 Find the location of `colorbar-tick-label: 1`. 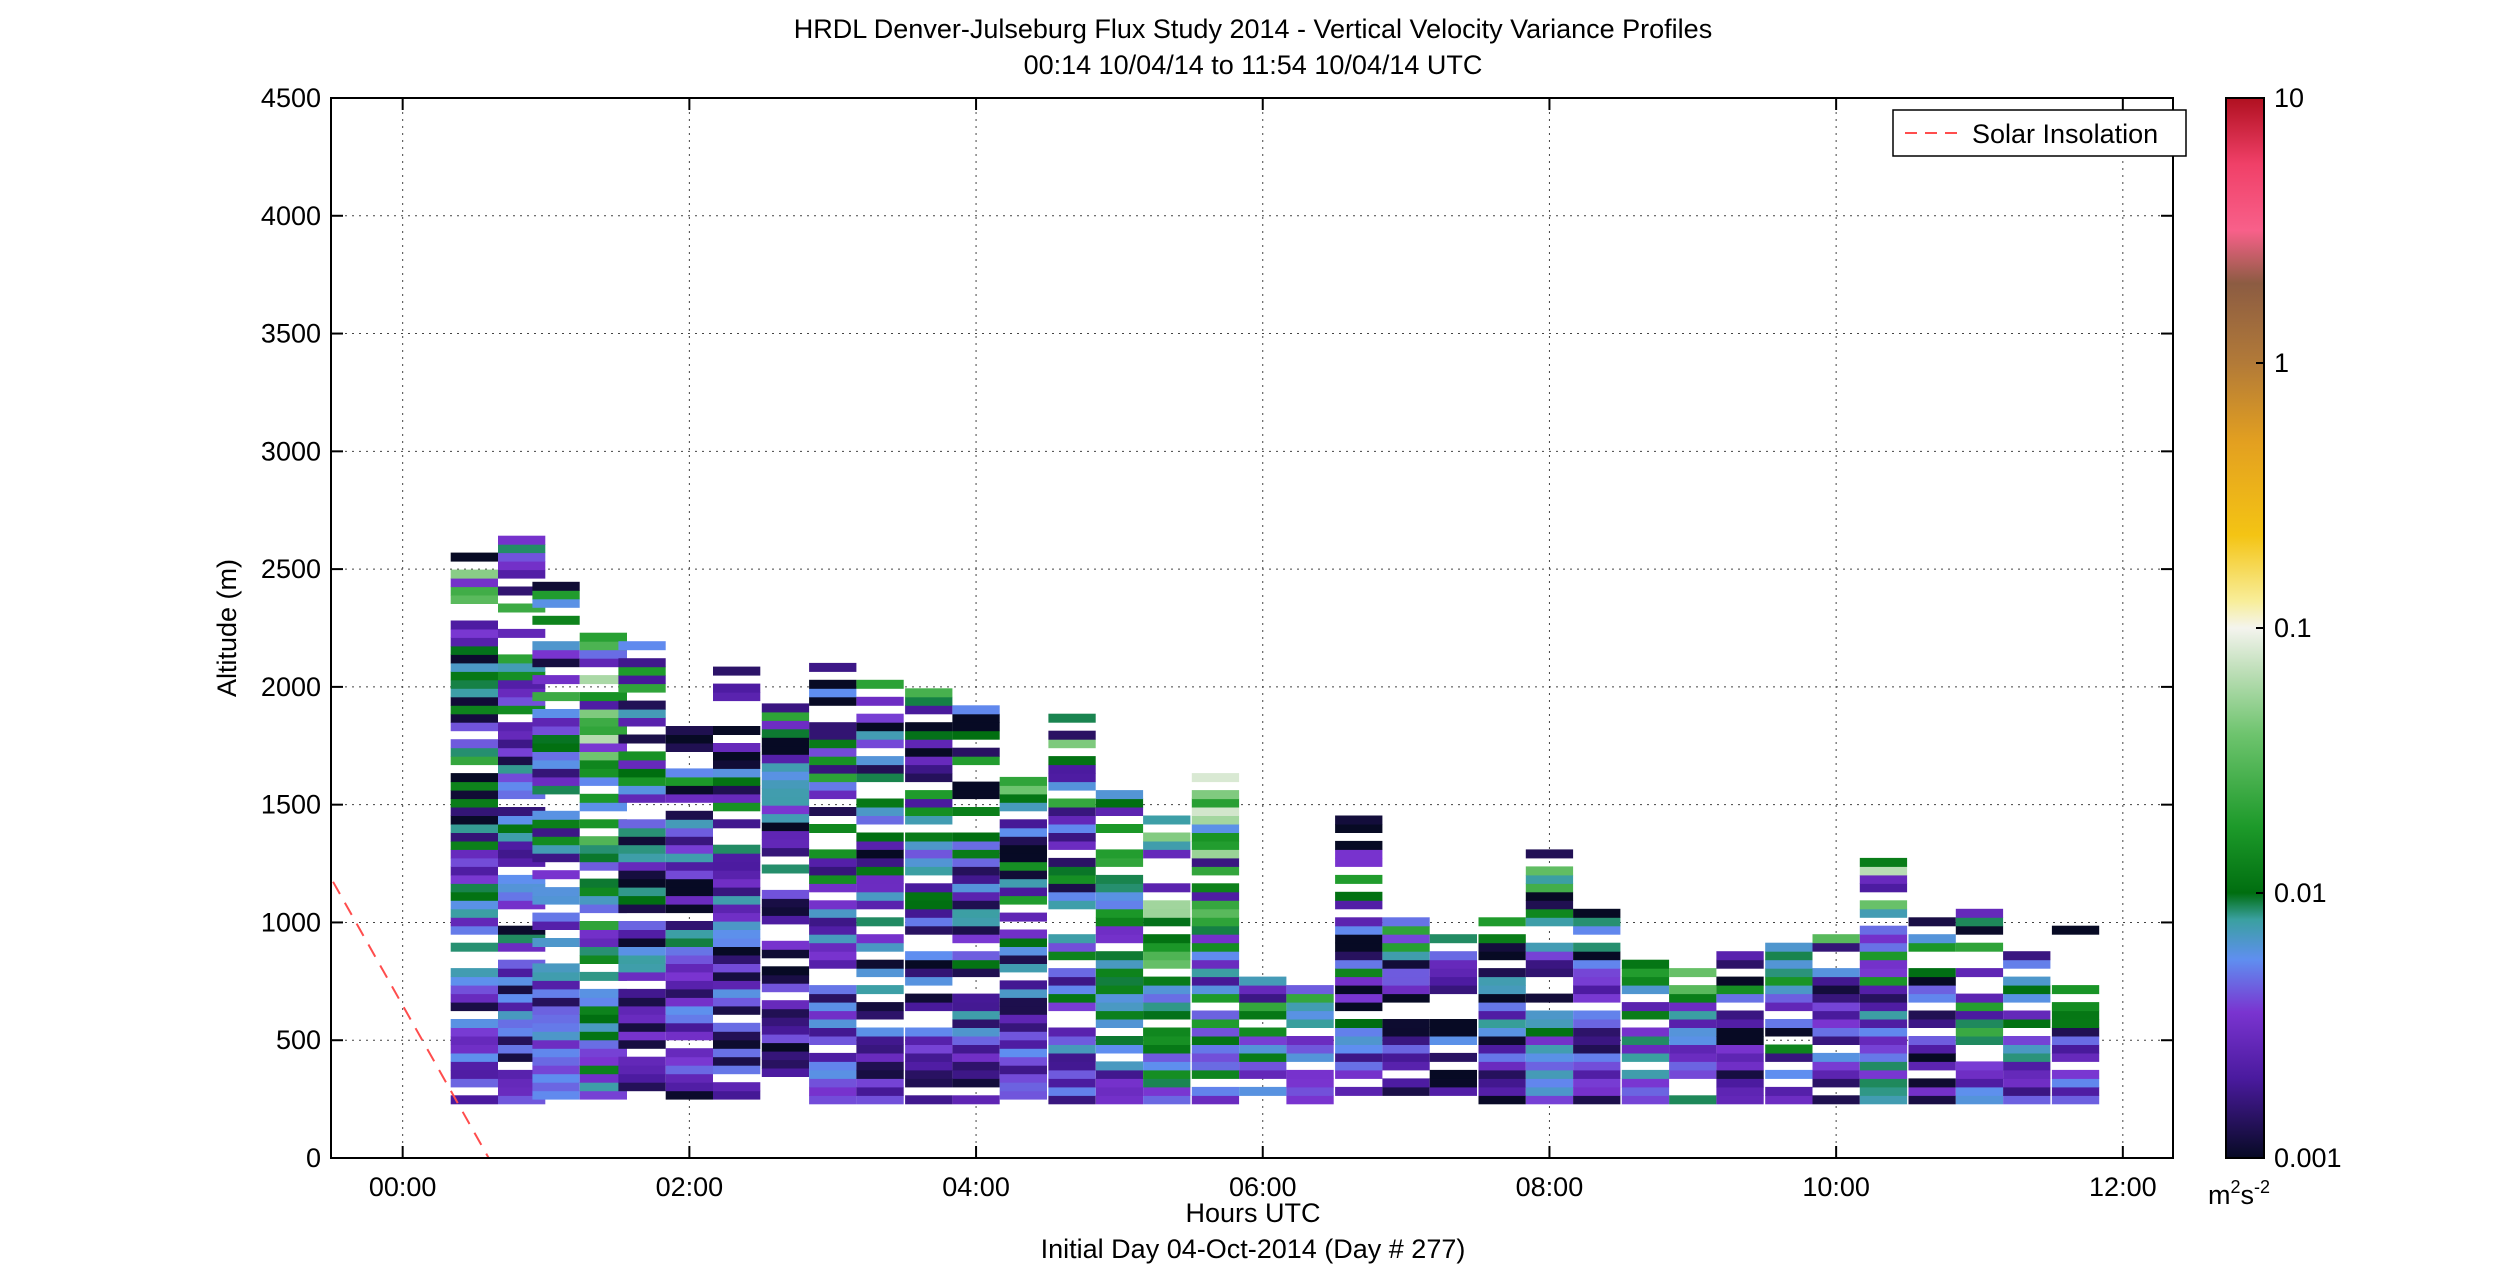

colorbar-tick-label: 1 is located at coordinates (2281, 363).